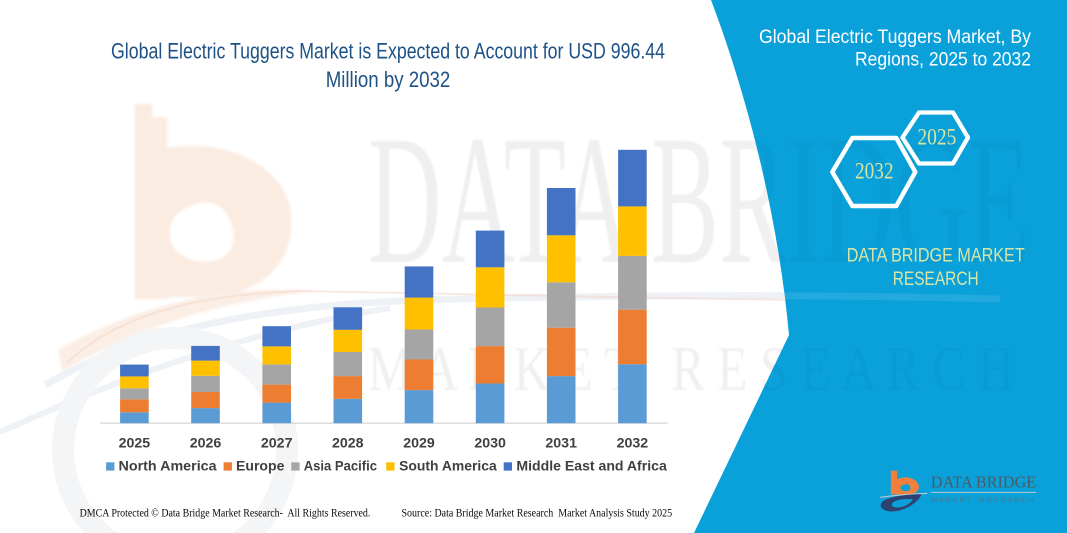  I want to click on svg-text: Asia Pacific, so click(341, 466).